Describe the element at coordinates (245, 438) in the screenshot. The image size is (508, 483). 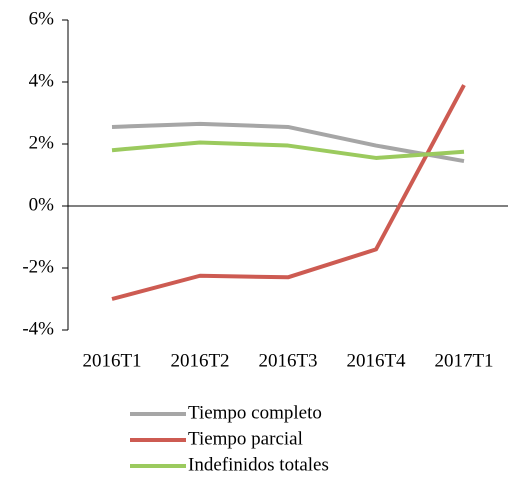
I see `legend-label: Tiempo parcial` at that location.